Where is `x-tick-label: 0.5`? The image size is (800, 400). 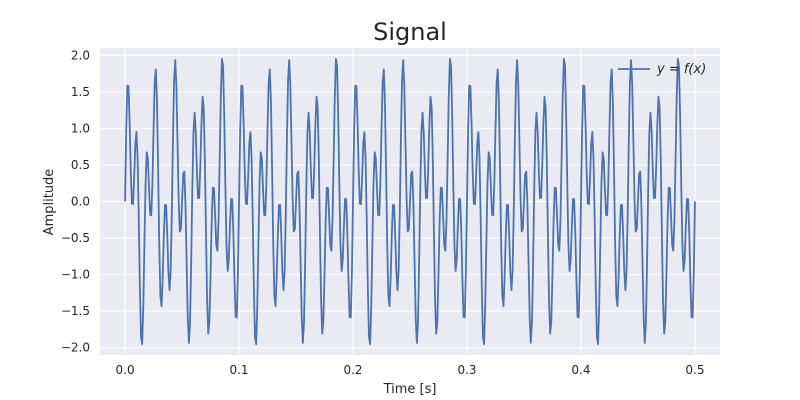
x-tick-label: 0.5 is located at coordinates (694, 370).